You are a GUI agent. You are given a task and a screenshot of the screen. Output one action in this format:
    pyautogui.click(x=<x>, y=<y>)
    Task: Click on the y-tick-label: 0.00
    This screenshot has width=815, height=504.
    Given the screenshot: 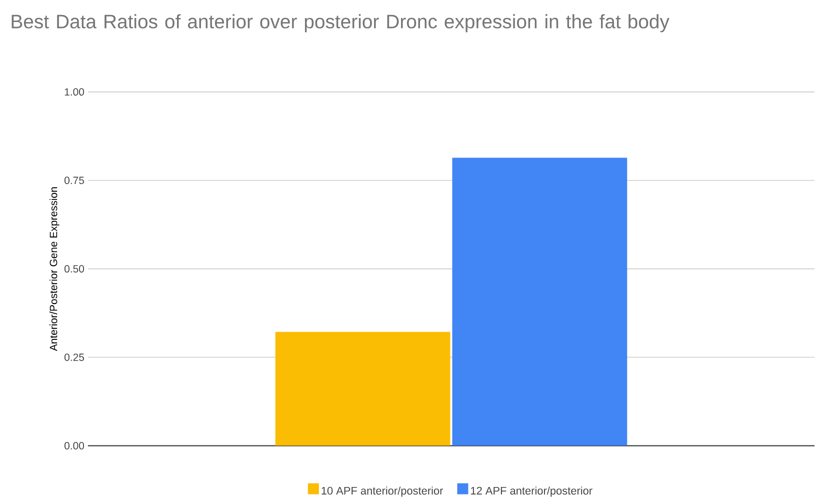 What is the action you would take?
    pyautogui.click(x=74, y=446)
    